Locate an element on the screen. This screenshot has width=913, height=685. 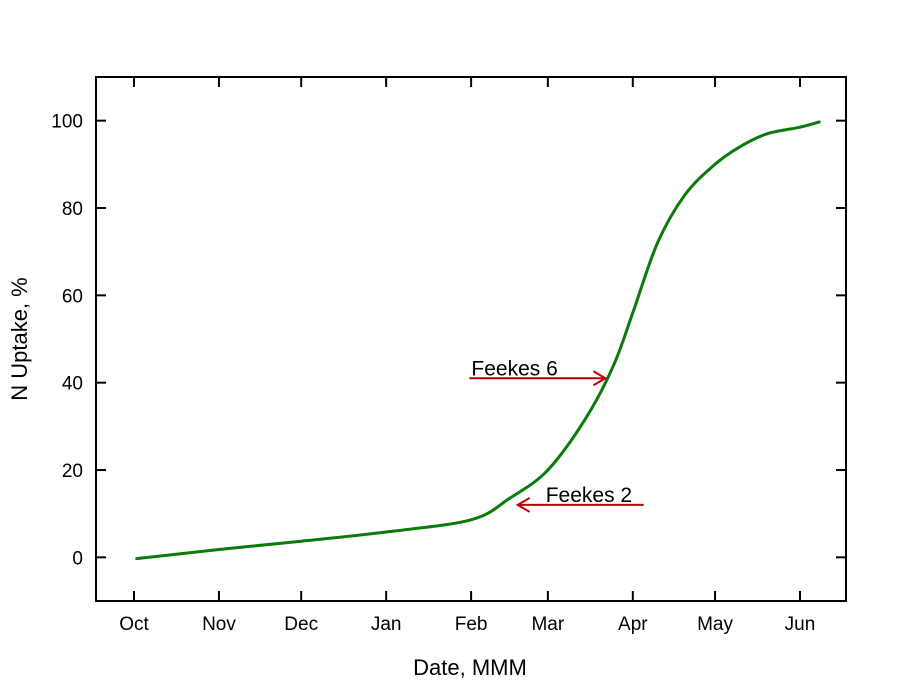
x-tick-label: Oct is located at coordinates (134, 624).